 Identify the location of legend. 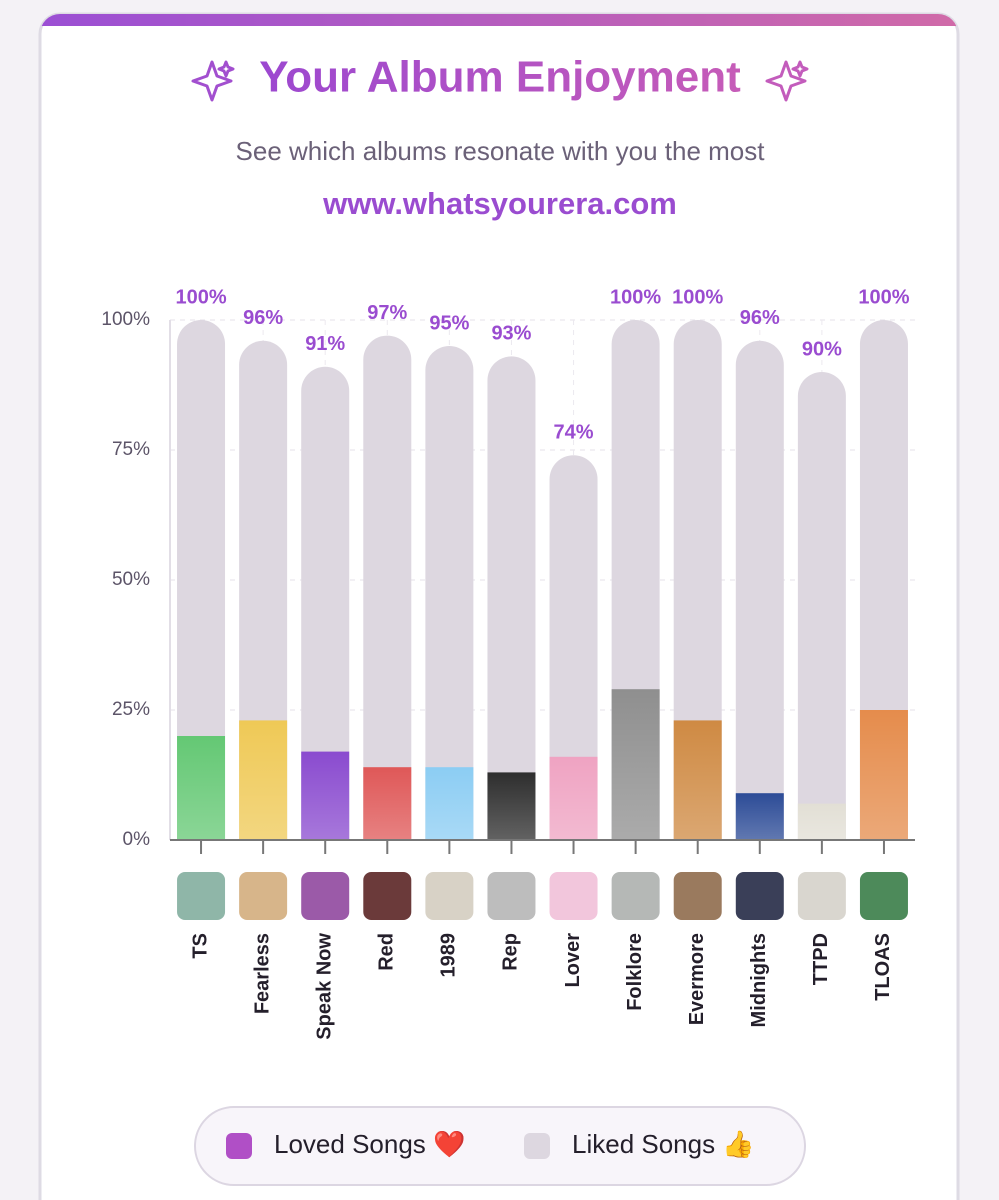
(500, 1146).